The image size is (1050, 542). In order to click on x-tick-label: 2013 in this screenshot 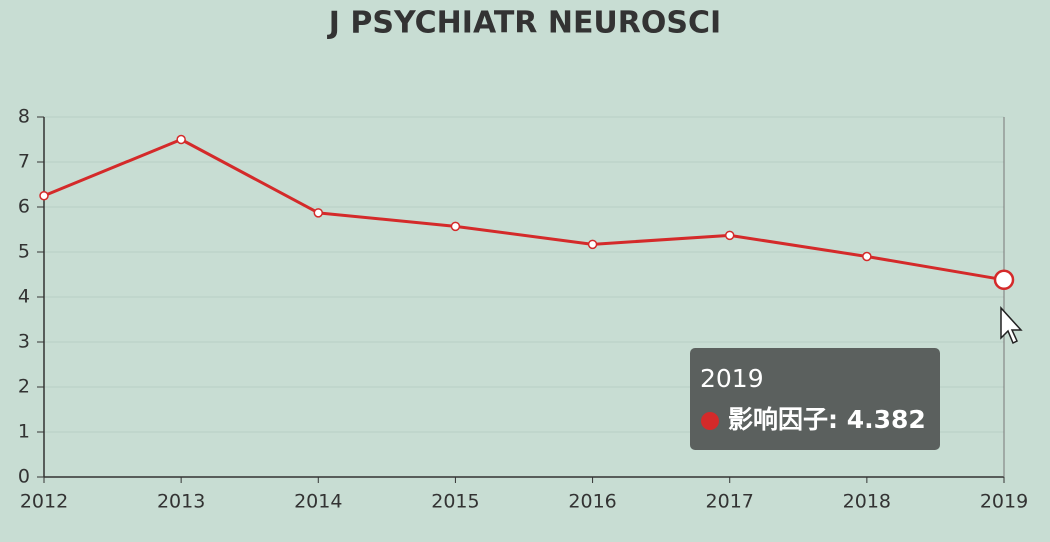, I will do `click(181, 502)`.